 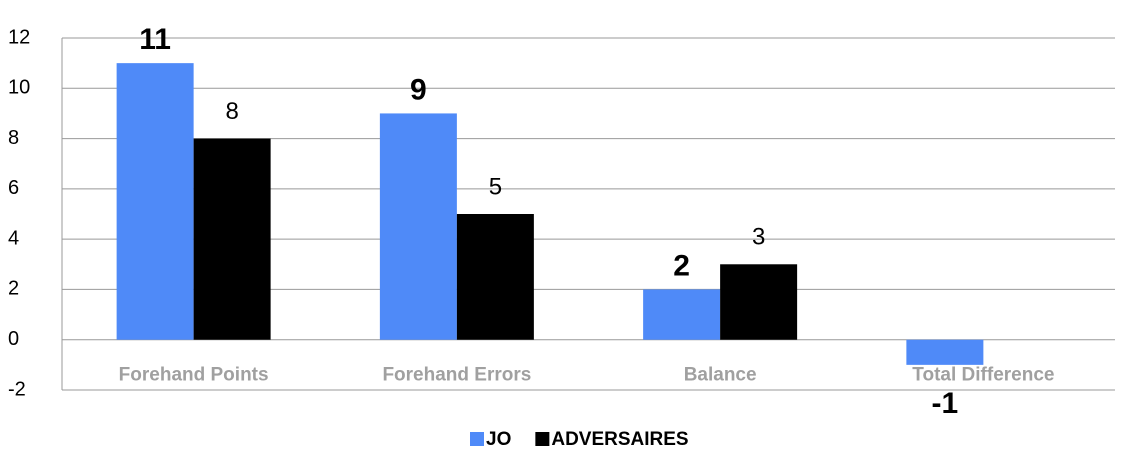 I want to click on y-tick-label: 8, so click(x=13, y=138).